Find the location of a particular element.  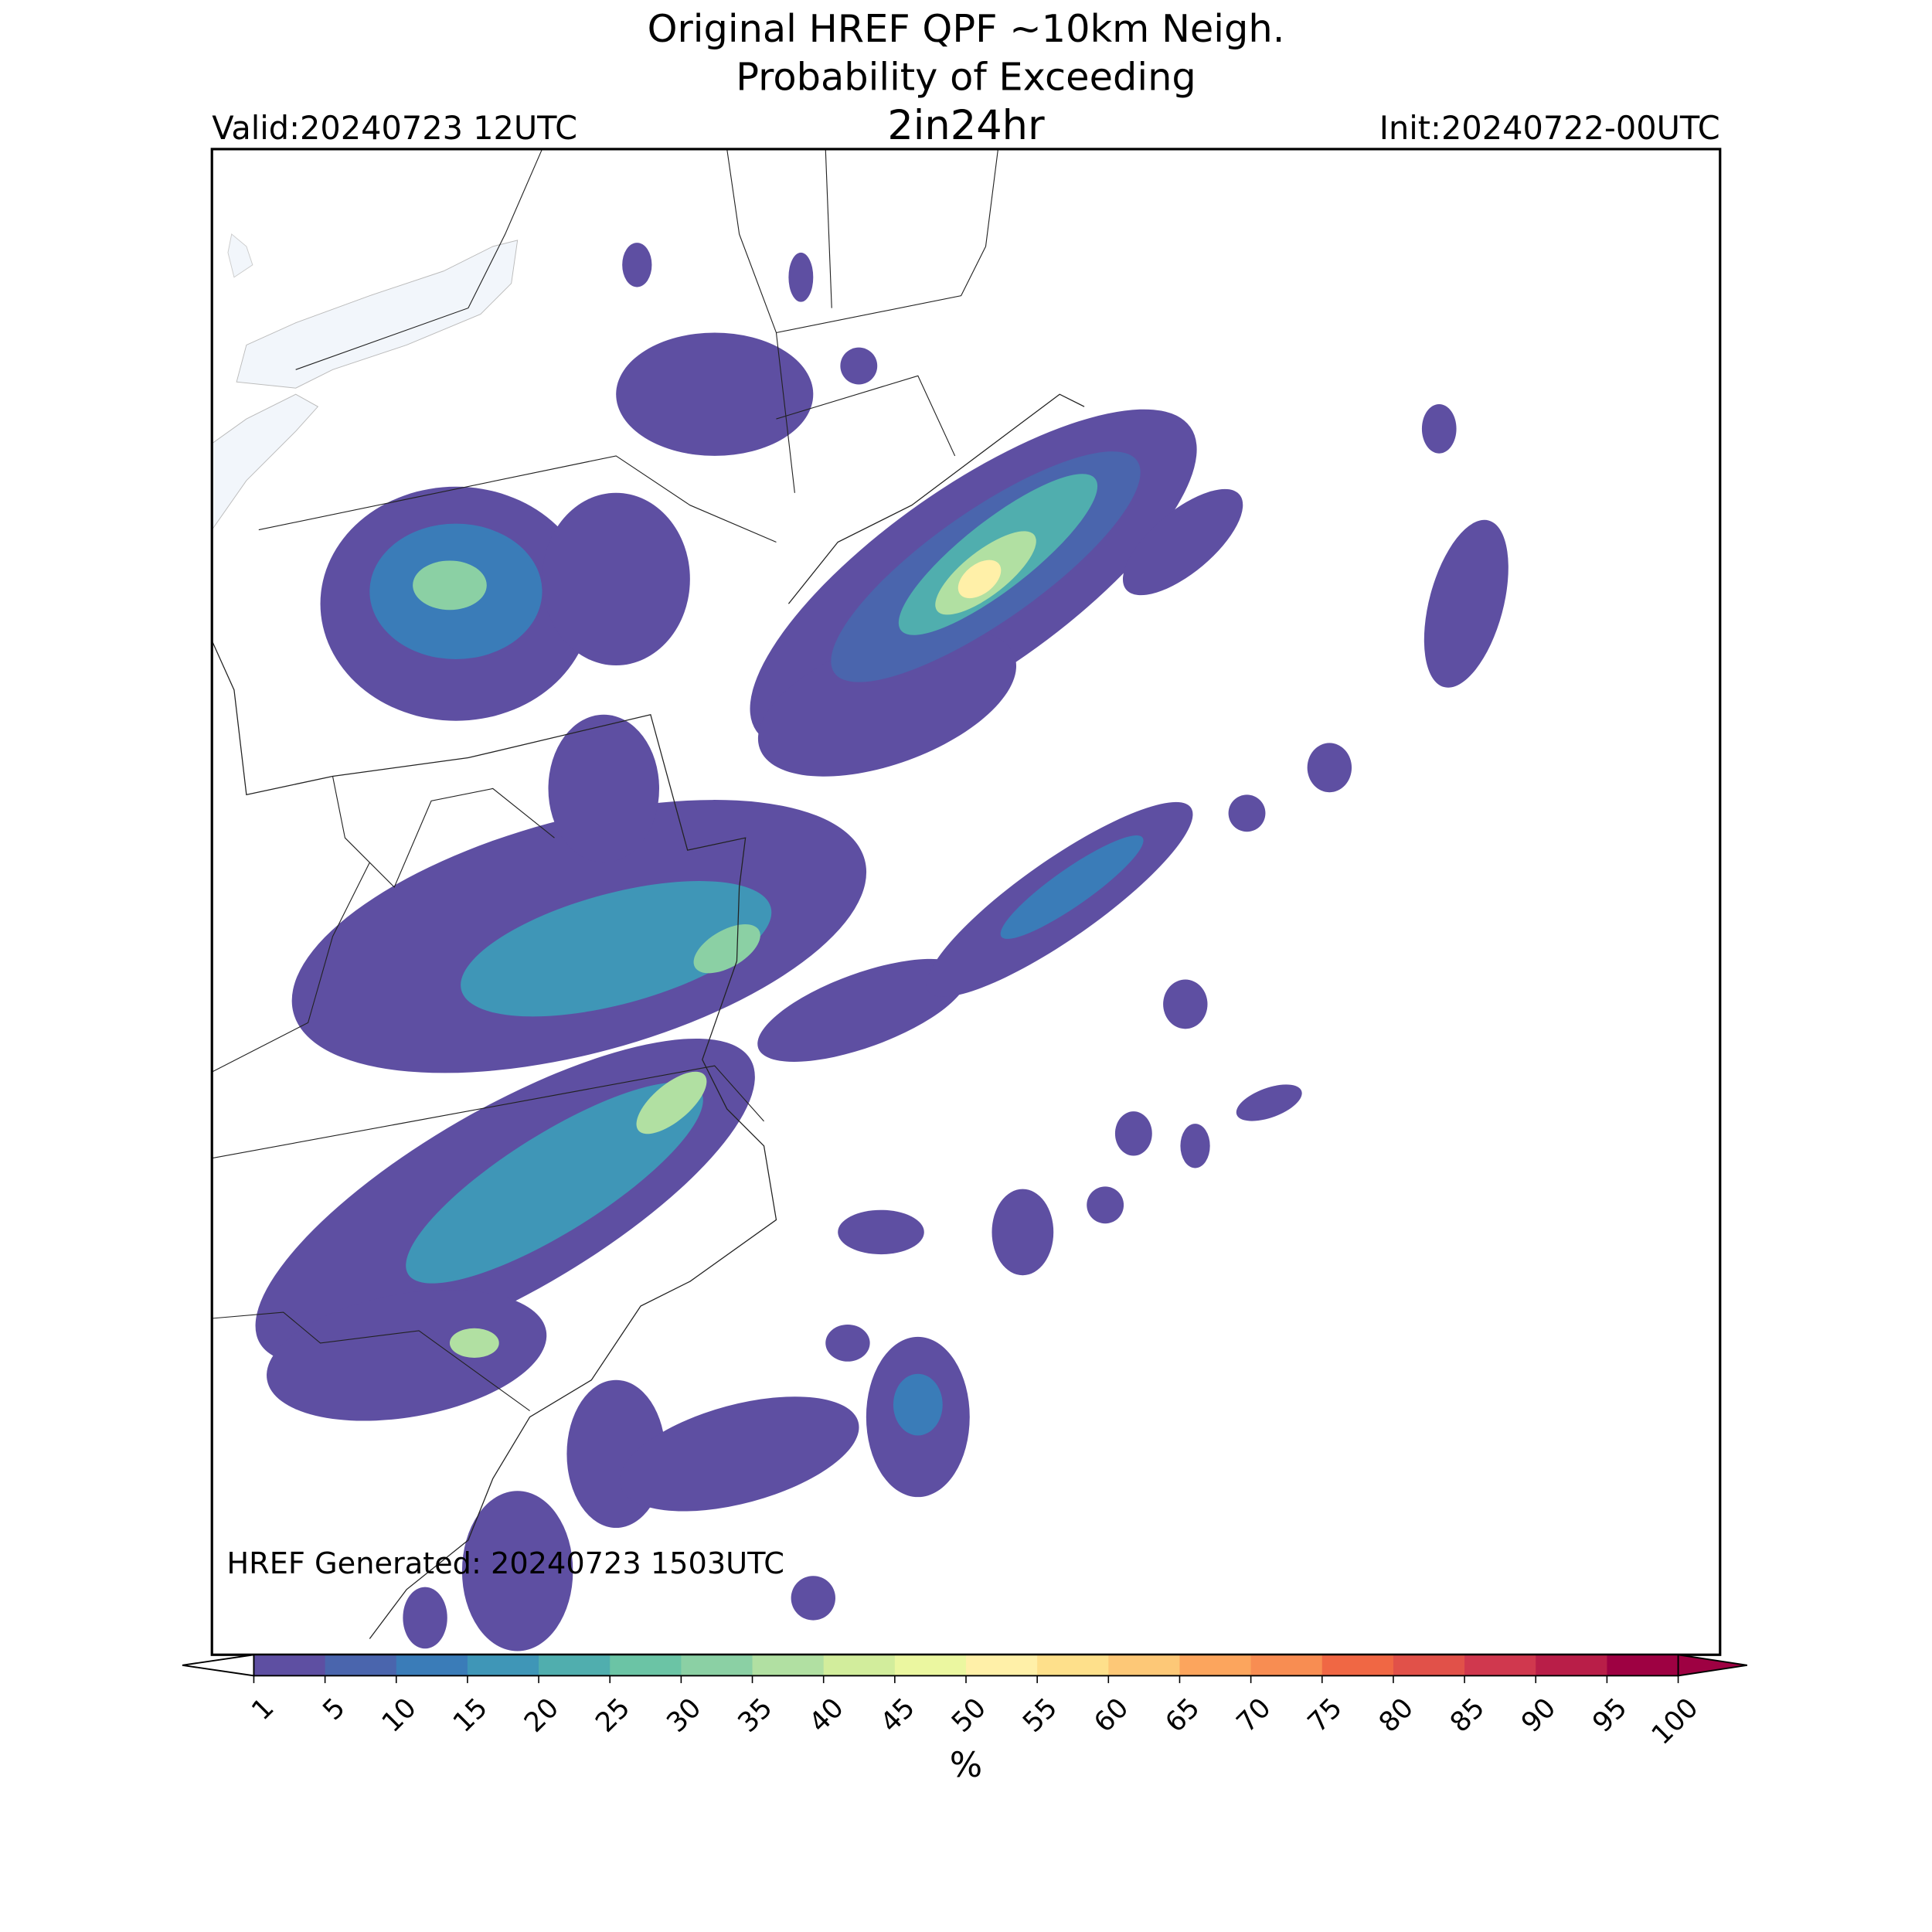

colorbar-tick-label: 75 is located at coordinates (1325, 1715).